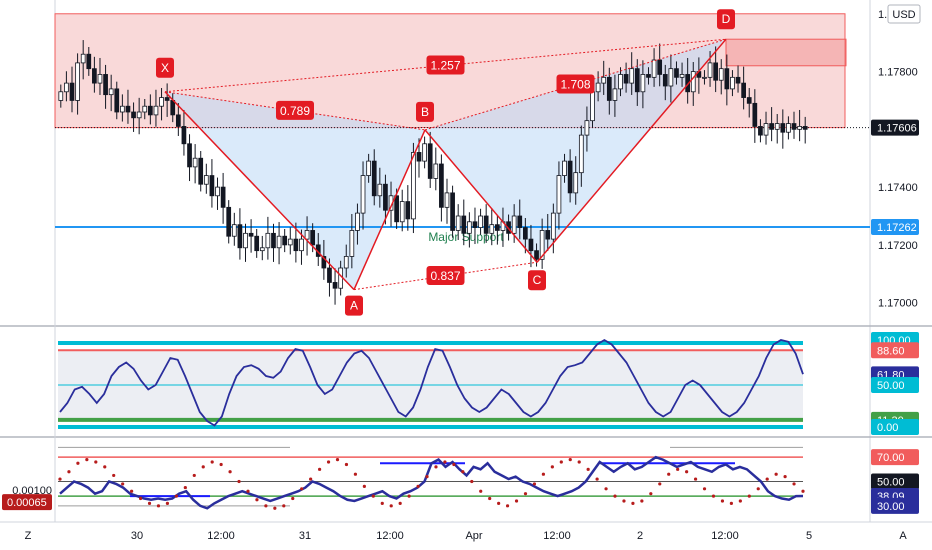 Image resolution: width=932 pixels, height=550 pixels. I want to click on pattern-leg, so click(631, 150).